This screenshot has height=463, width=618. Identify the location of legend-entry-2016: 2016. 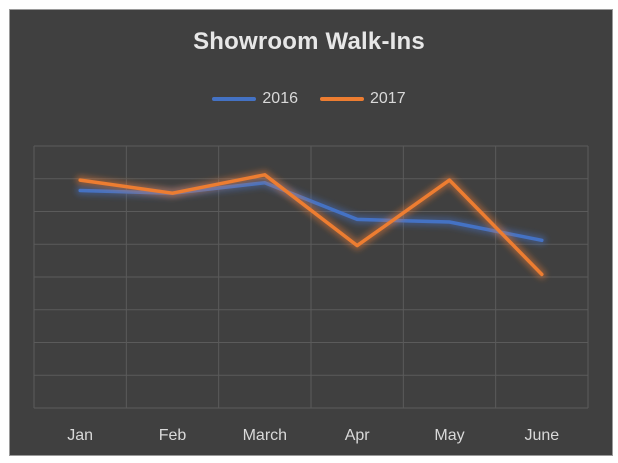
(255, 99).